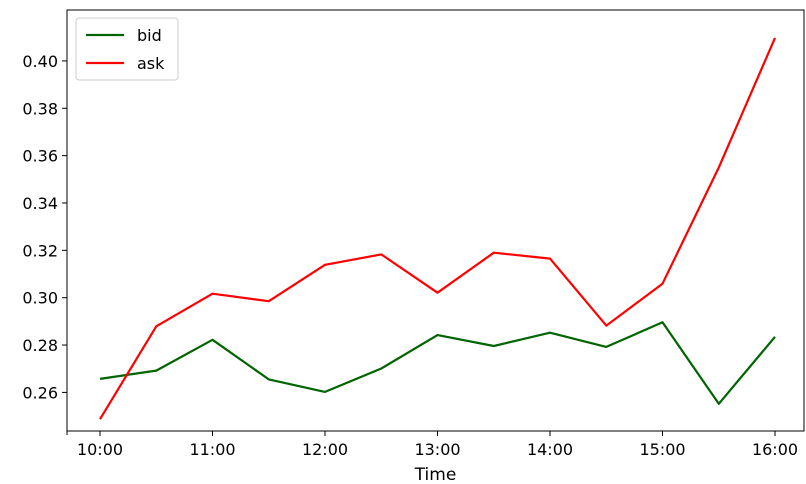 This screenshot has height=484, width=806. I want to click on x-tick-label: 11:00, so click(212, 449).